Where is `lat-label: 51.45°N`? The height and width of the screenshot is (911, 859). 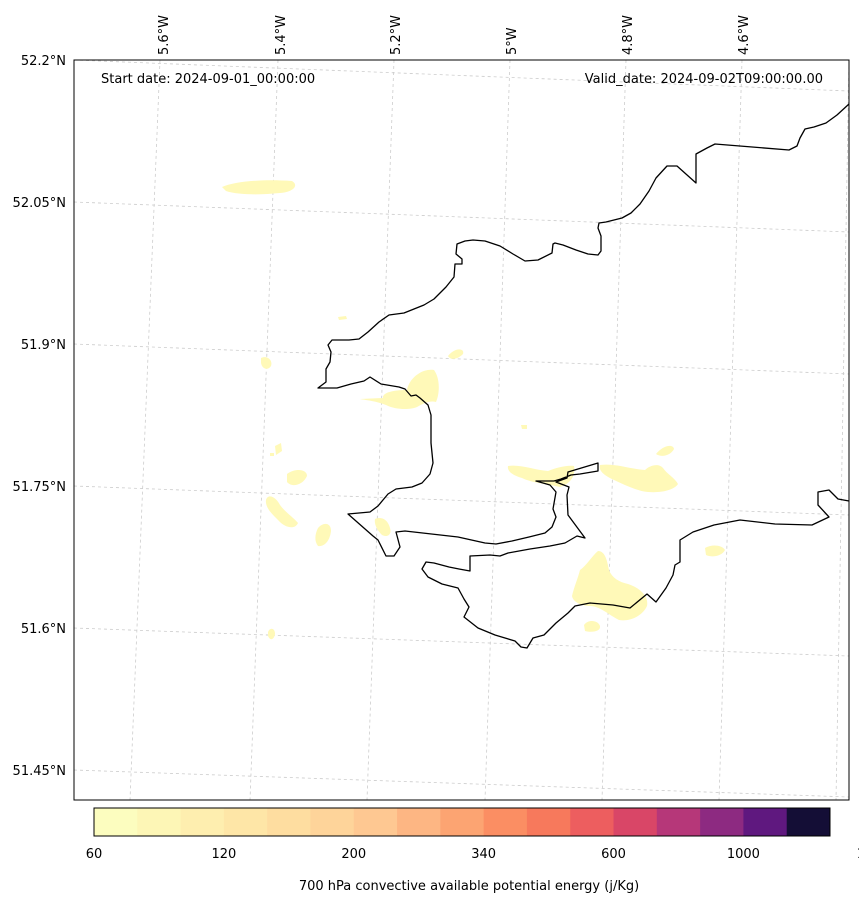
lat-label: 51.45°N is located at coordinates (39, 771).